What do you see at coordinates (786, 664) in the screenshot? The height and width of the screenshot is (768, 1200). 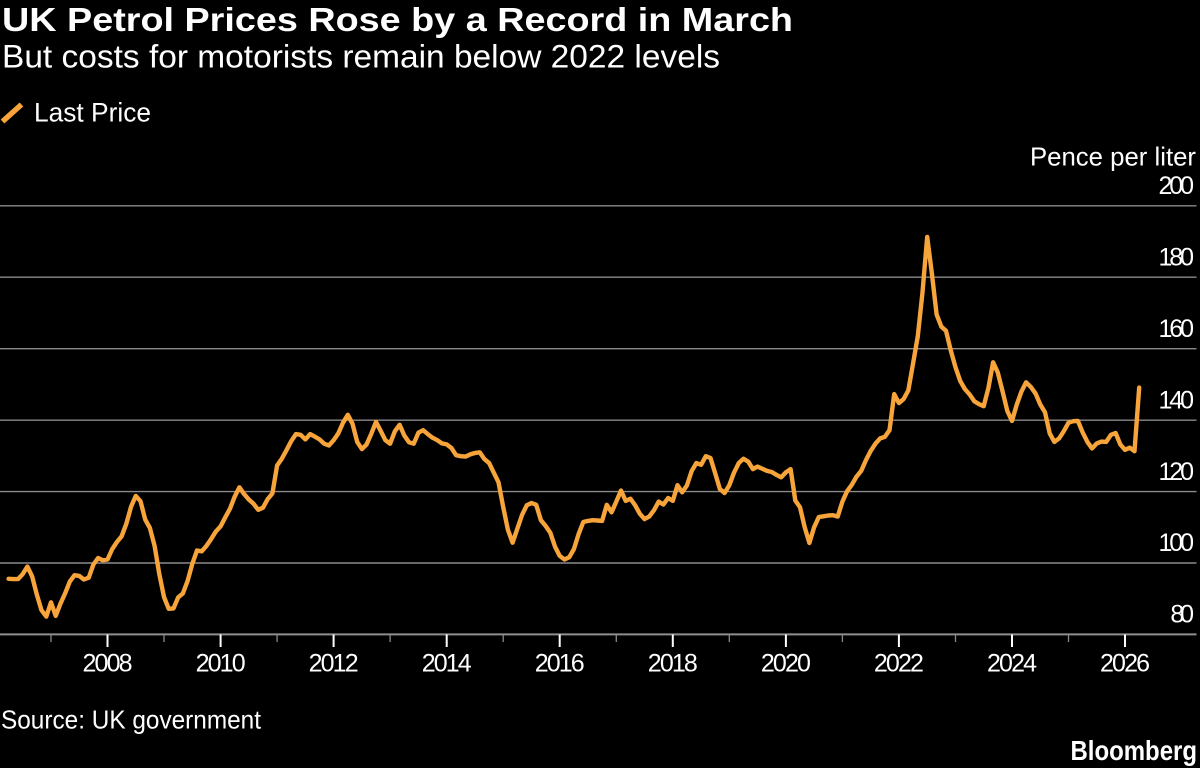 I see `svg-text: 2020` at bounding box center [786, 664].